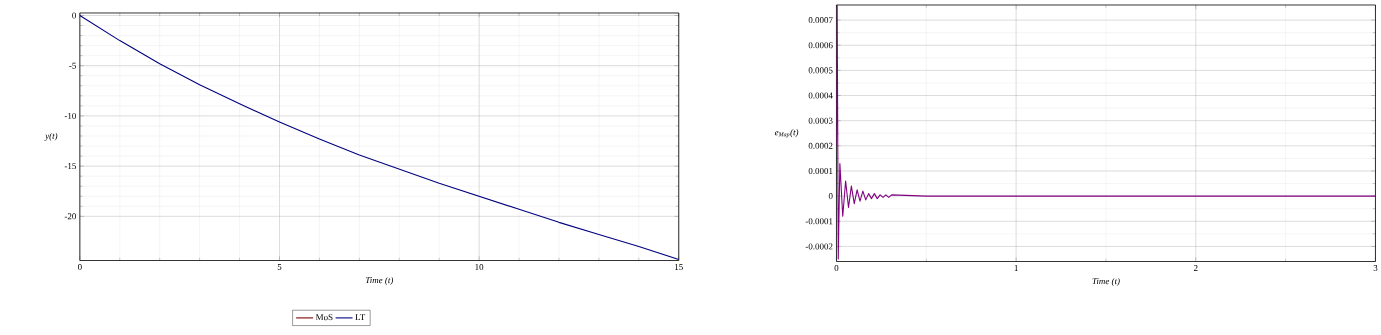 This screenshot has width=1381, height=335. What do you see at coordinates (820, 70) in the screenshot?
I see `y-tick-label: 0.0005` at bounding box center [820, 70].